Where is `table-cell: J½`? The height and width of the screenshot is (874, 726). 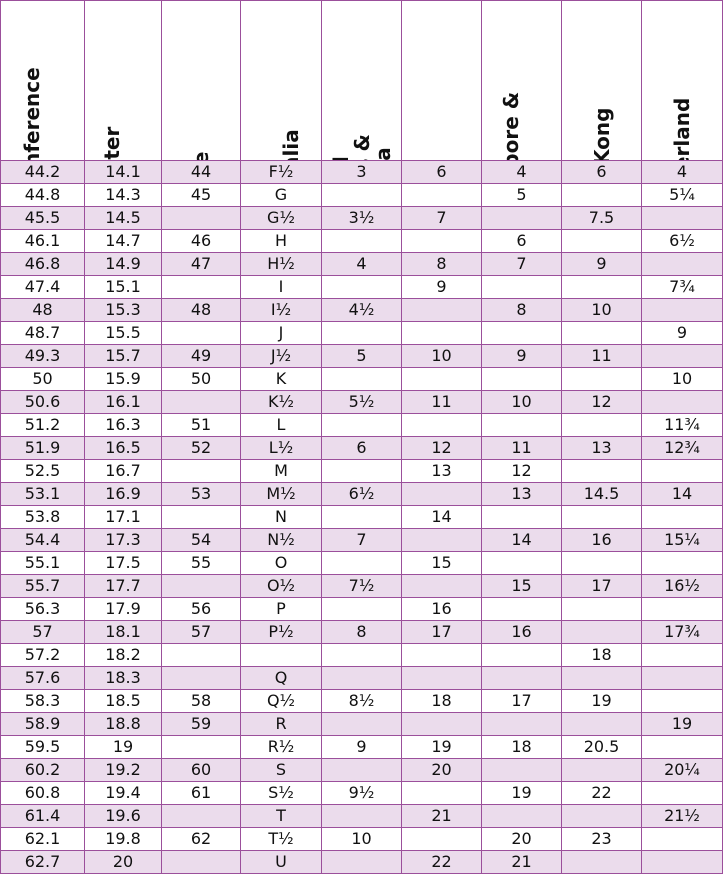
table-cell: J½ is located at coordinates (281, 356).